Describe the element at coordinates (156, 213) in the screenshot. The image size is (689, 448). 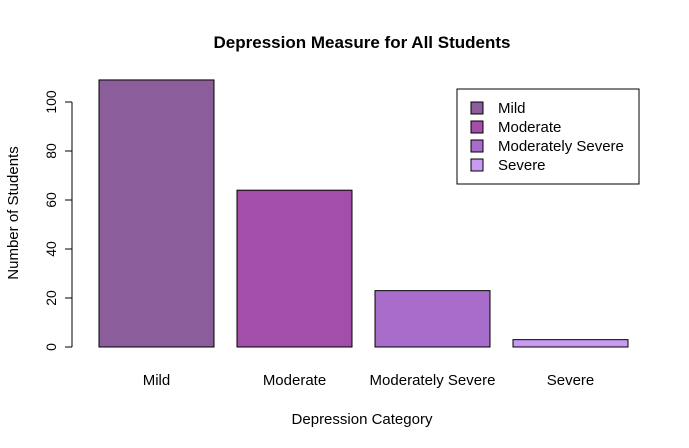
I see `bar-mild` at that location.